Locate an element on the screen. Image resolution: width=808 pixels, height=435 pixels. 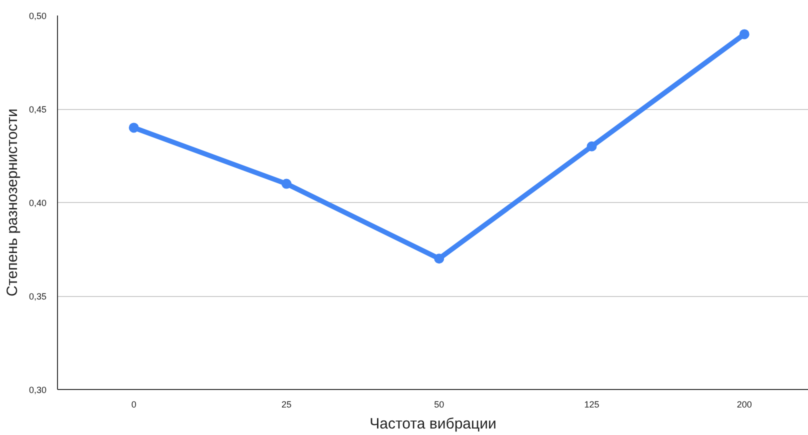
y-axis-title: Степень разнозернистости is located at coordinates (12, 202).